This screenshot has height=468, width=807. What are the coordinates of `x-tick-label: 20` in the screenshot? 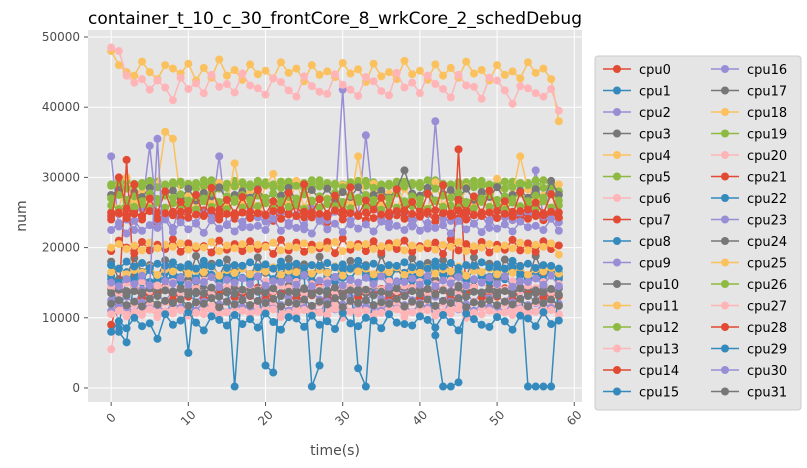 It's located at (265, 418).